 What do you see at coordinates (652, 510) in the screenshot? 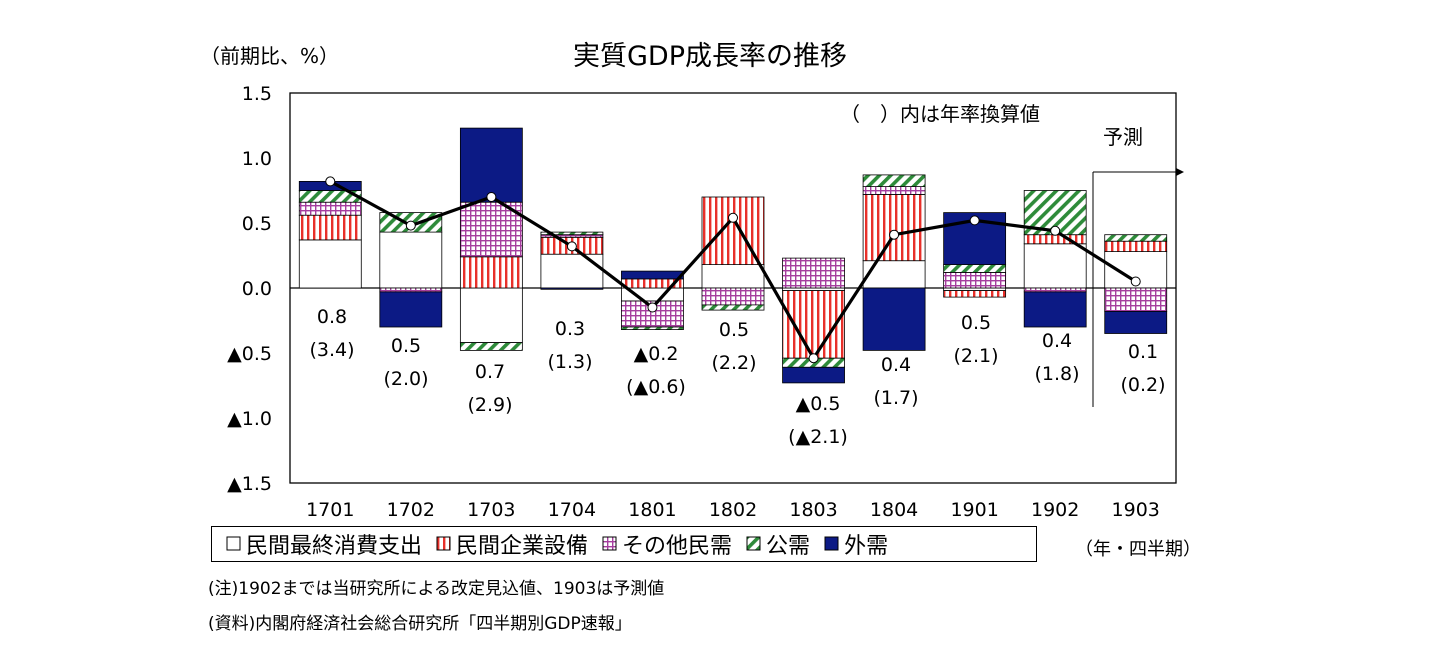
I see `x-tick-label: 1801` at bounding box center [652, 510].